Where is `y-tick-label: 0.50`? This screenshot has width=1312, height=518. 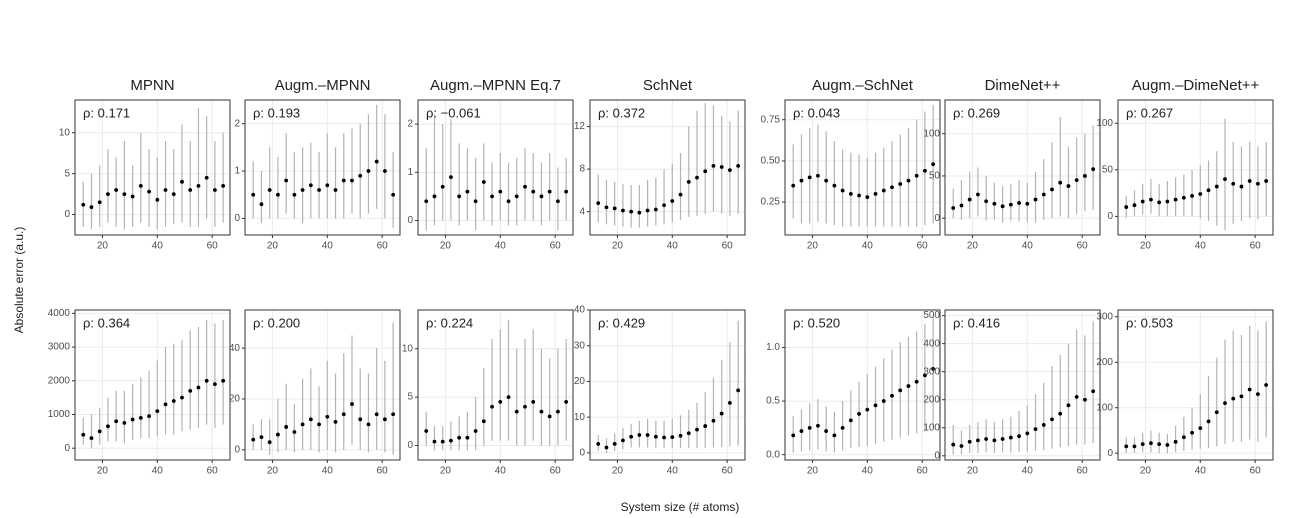 y-tick-label: 0.50 is located at coordinates (771, 161).